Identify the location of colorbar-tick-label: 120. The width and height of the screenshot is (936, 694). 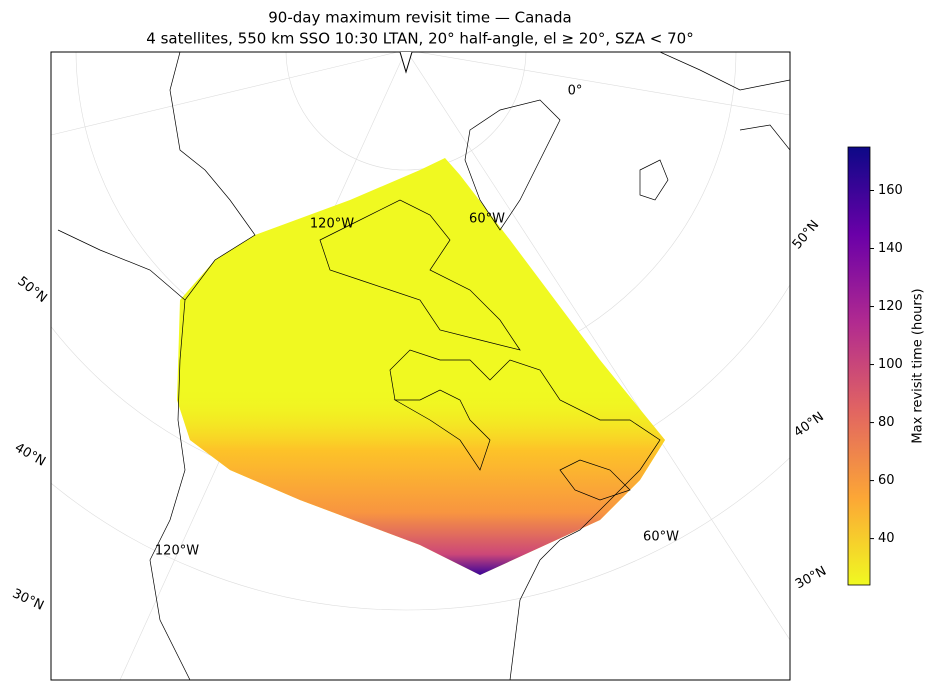
(890, 306).